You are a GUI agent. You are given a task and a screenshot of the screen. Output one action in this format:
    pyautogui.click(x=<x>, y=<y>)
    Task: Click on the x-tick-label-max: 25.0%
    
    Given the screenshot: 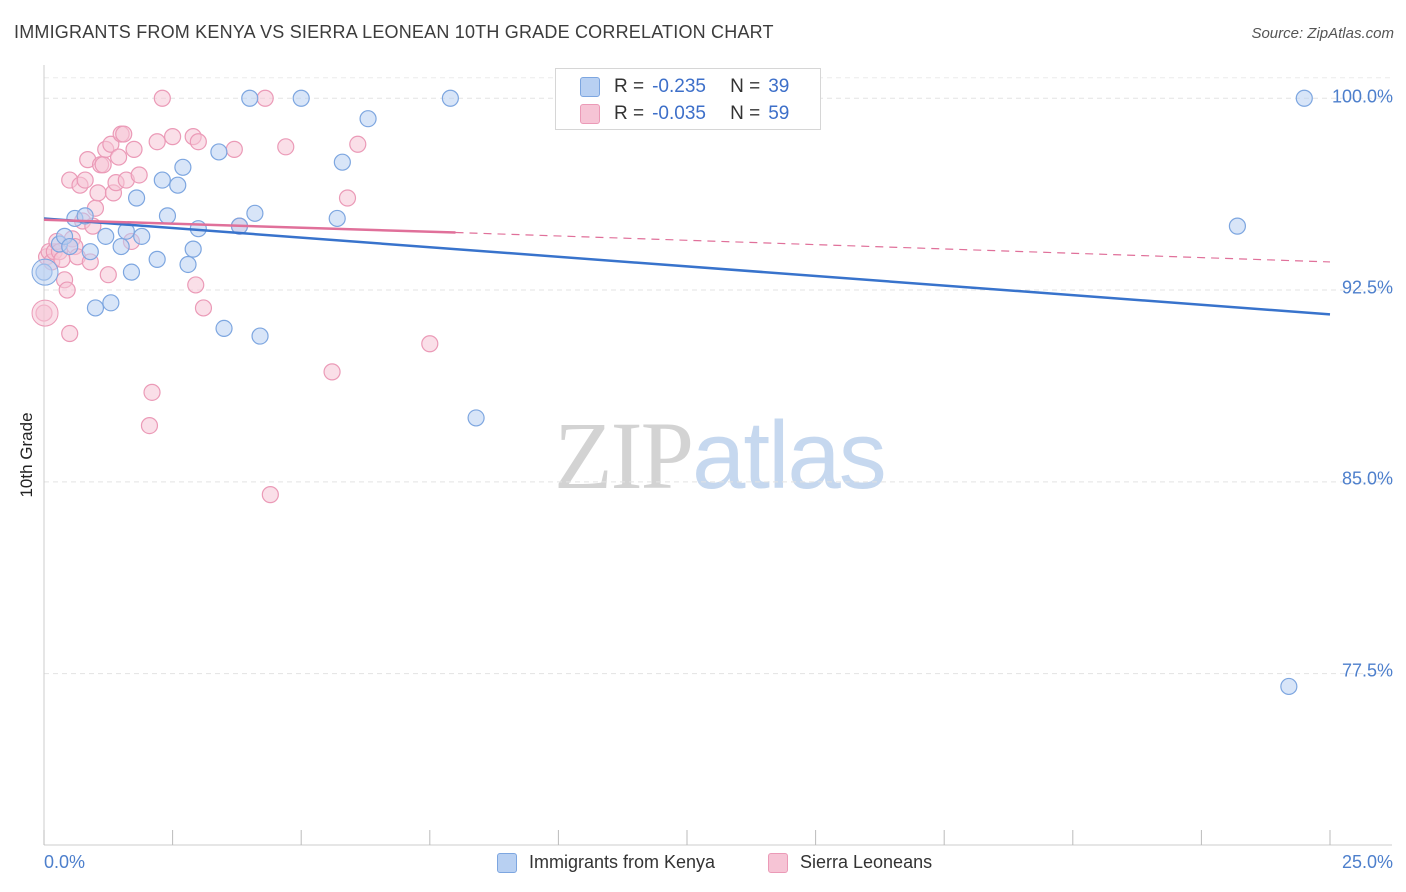 What is the action you would take?
    pyautogui.click(x=1367, y=862)
    